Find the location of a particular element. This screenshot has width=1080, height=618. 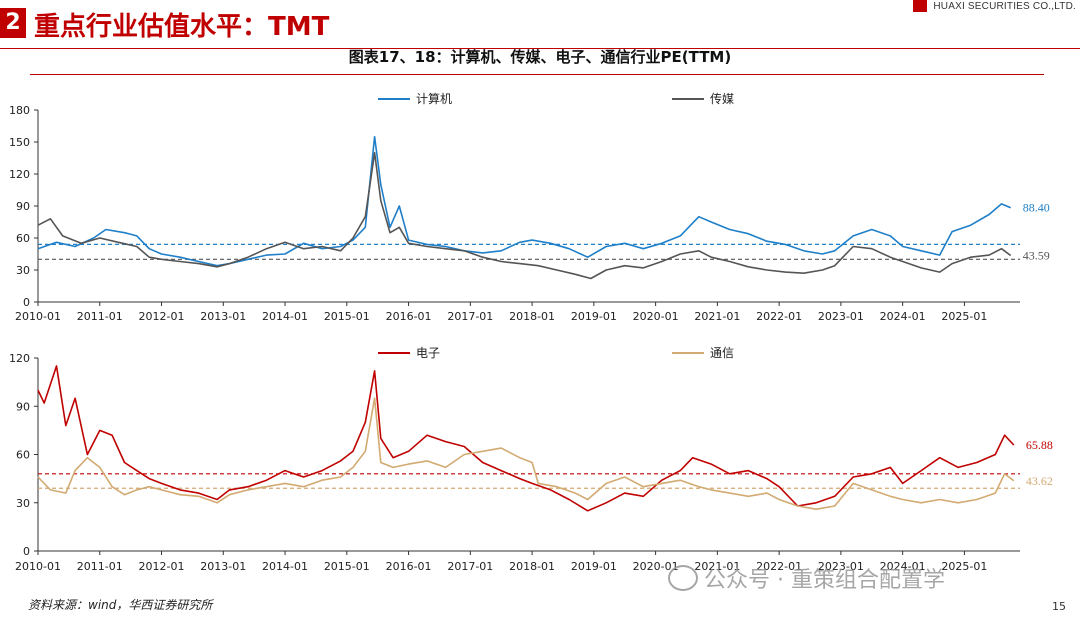

y-tick-label: 150 is located at coordinates (19, 142).